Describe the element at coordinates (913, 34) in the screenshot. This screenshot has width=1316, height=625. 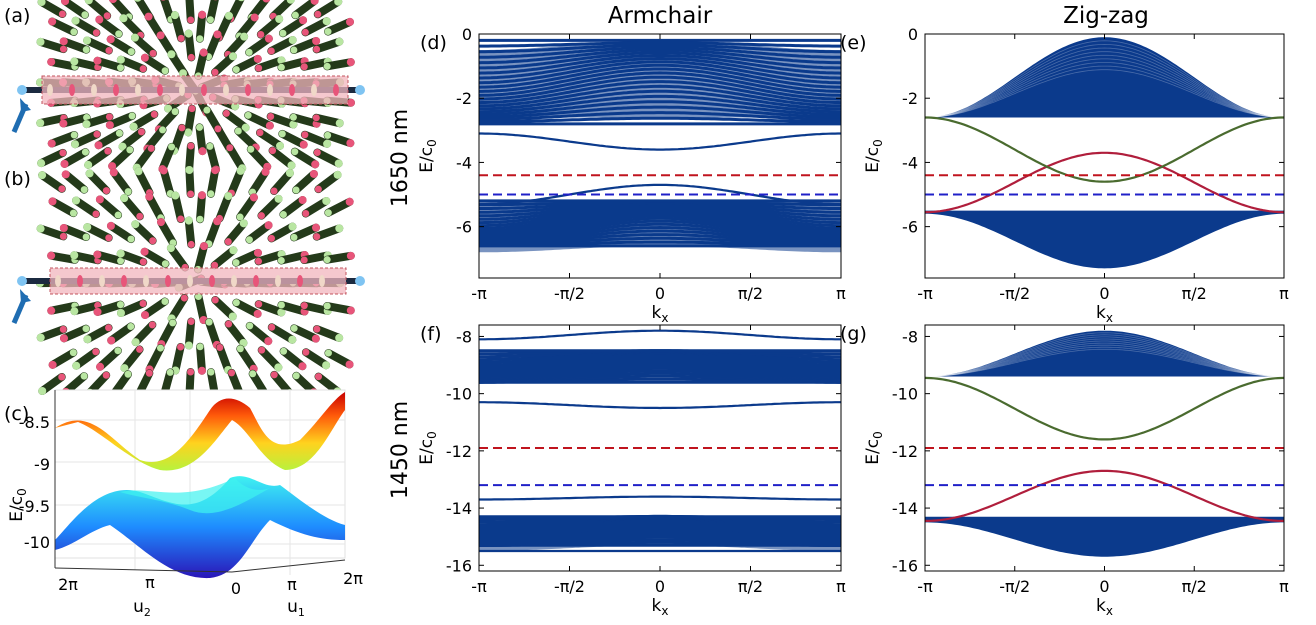
I see `y-tick-label: 0` at that location.